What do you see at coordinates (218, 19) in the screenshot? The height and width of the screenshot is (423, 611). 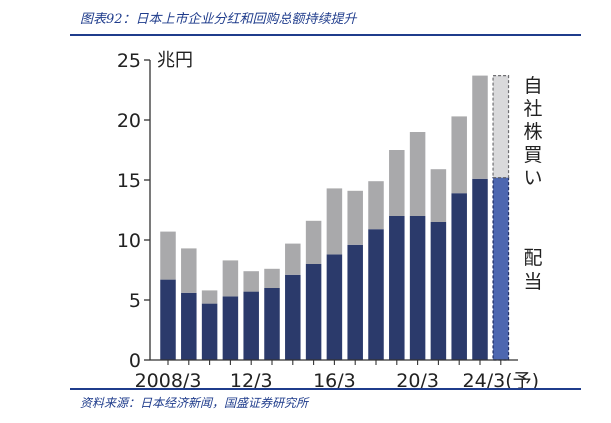 I see `figure-caption: 图表92：日本上市企业分红和回购总额持续提升` at bounding box center [218, 19].